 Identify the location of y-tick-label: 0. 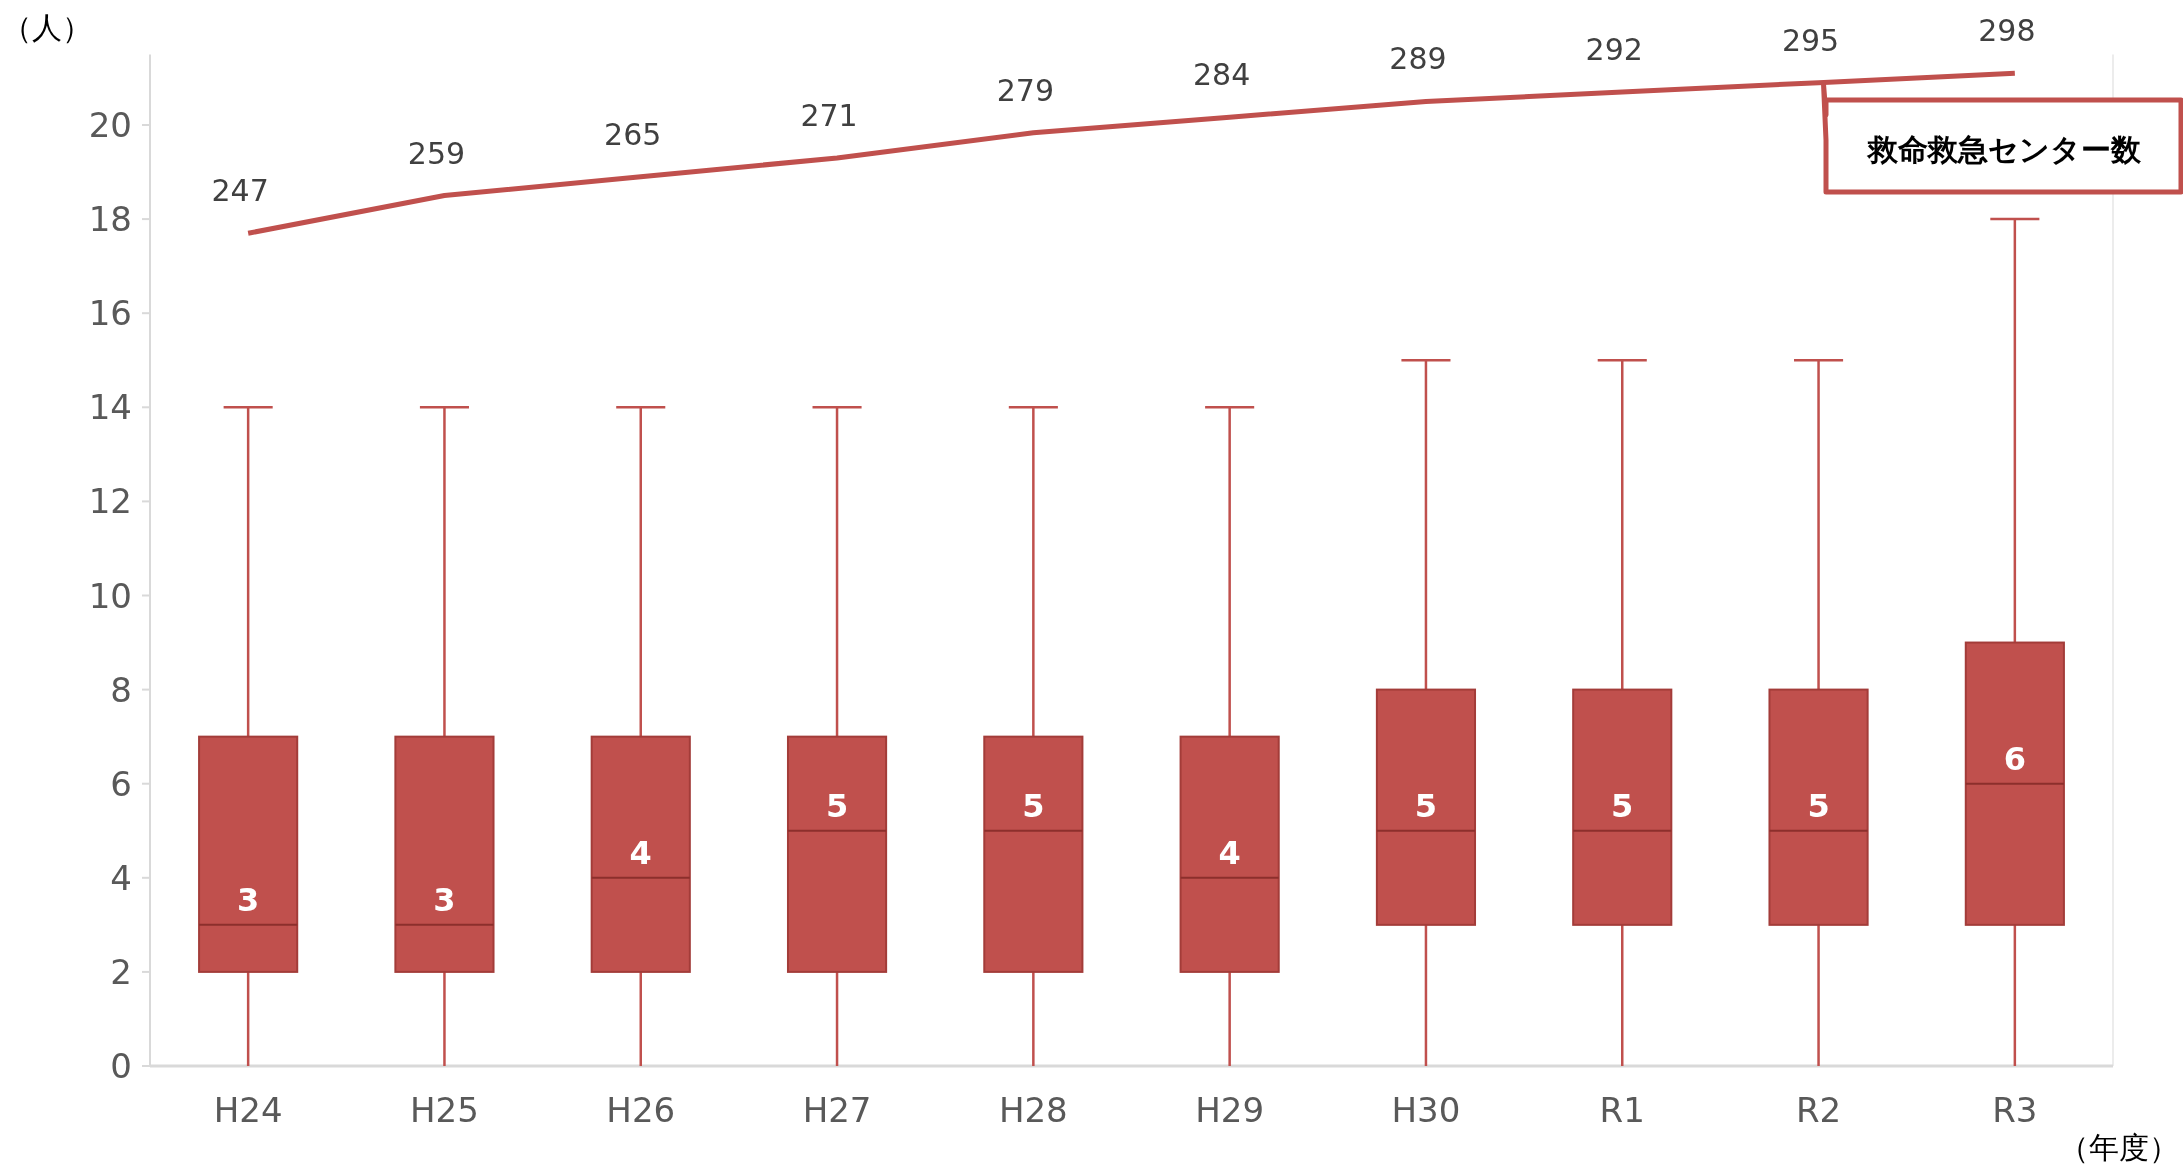
(121, 1066).